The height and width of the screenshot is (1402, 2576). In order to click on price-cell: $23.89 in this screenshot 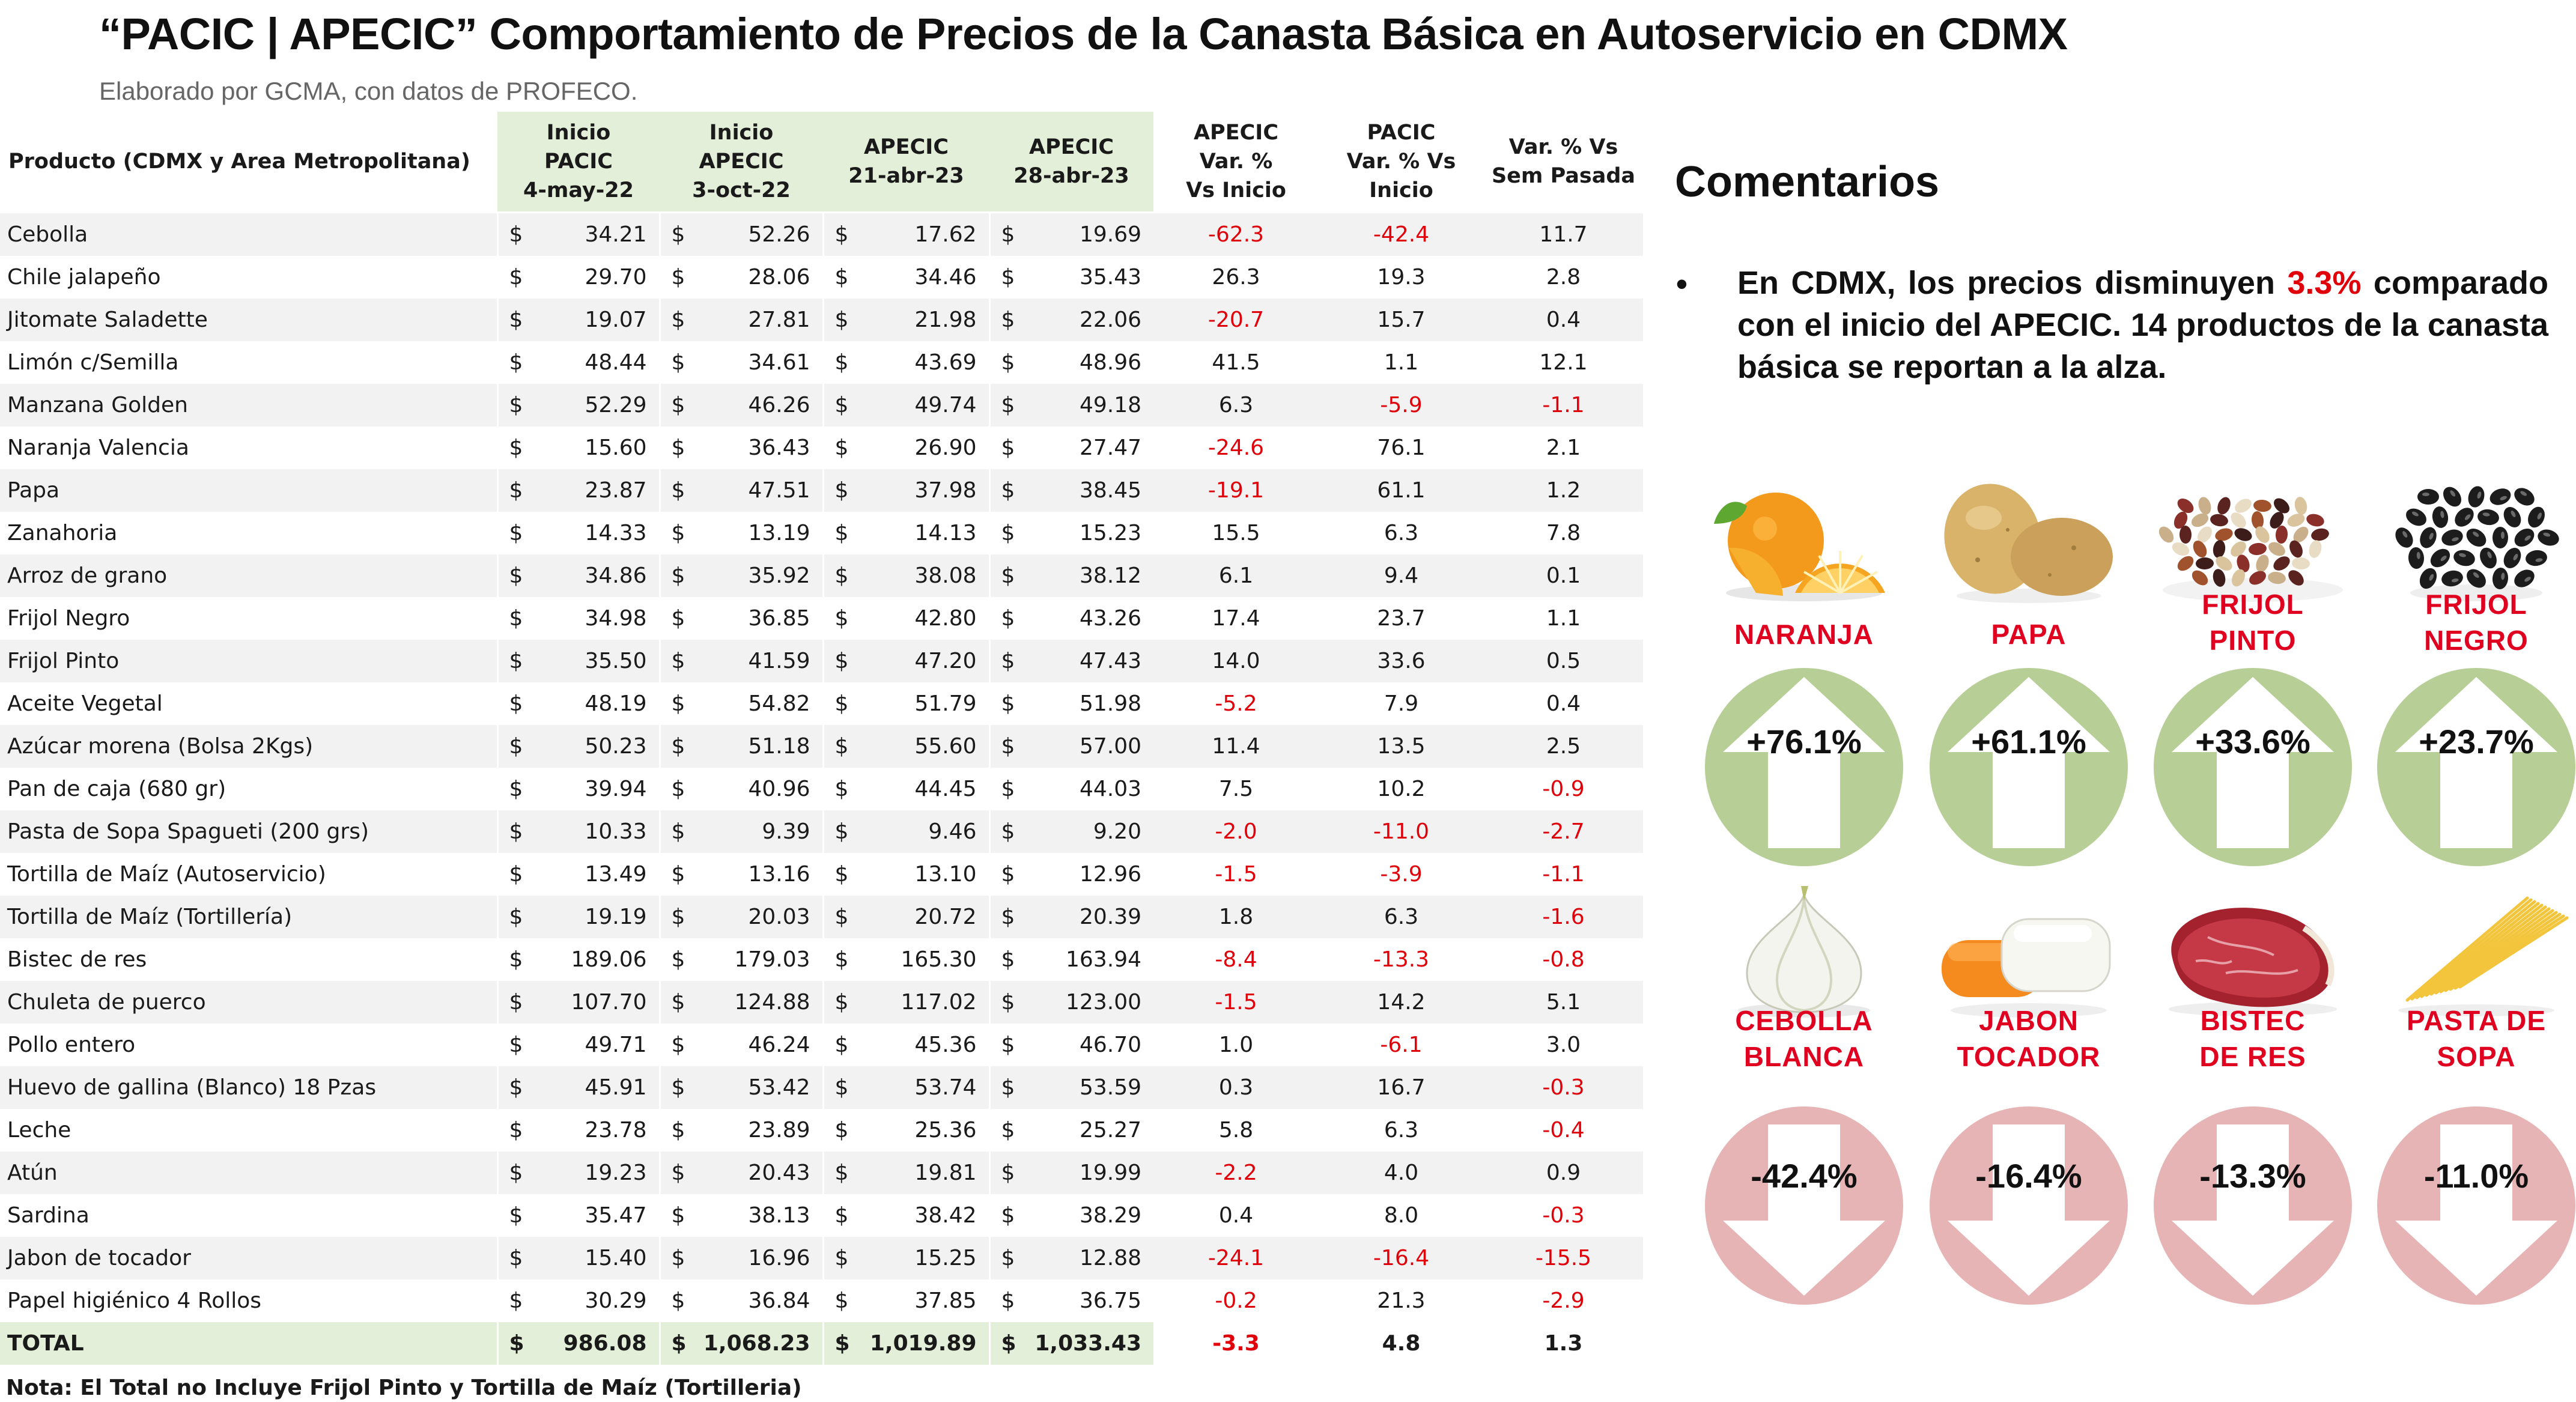, I will do `click(740, 1130)`.